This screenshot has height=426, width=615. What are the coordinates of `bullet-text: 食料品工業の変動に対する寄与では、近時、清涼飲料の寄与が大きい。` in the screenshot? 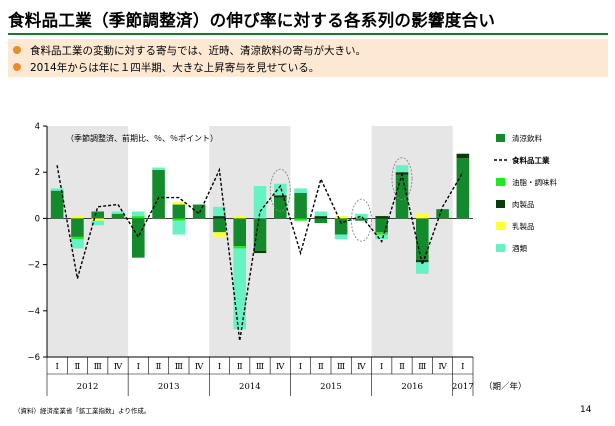 It's located at (198, 51).